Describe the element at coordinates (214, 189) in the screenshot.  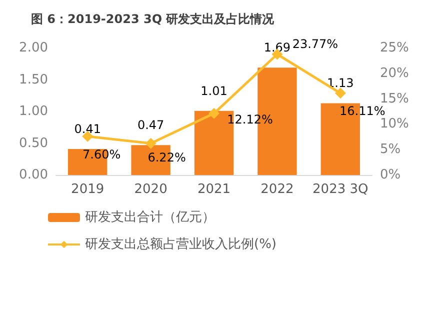
I see `x-tick-label: 2021` at that location.